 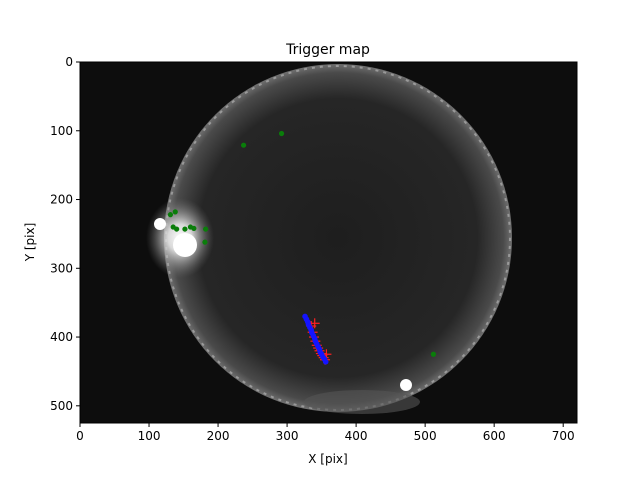 I want to click on x-tick-label: 400, so click(x=356, y=436).